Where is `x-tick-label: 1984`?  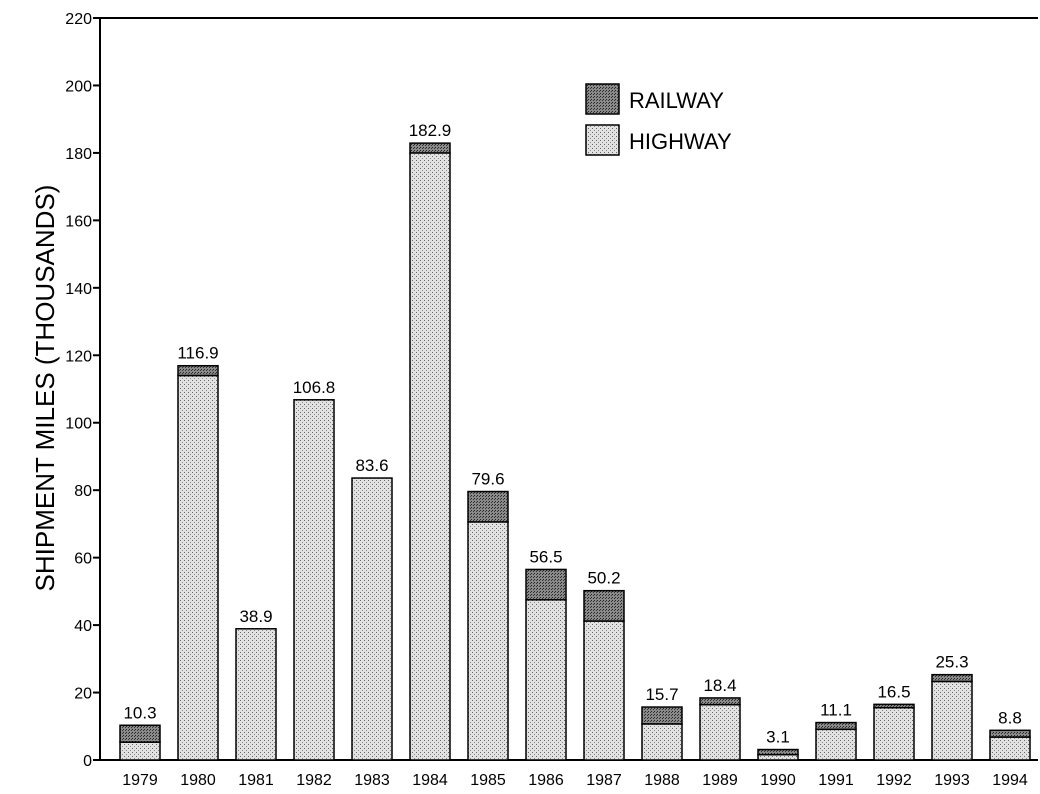 x-tick-label: 1984 is located at coordinates (430, 780).